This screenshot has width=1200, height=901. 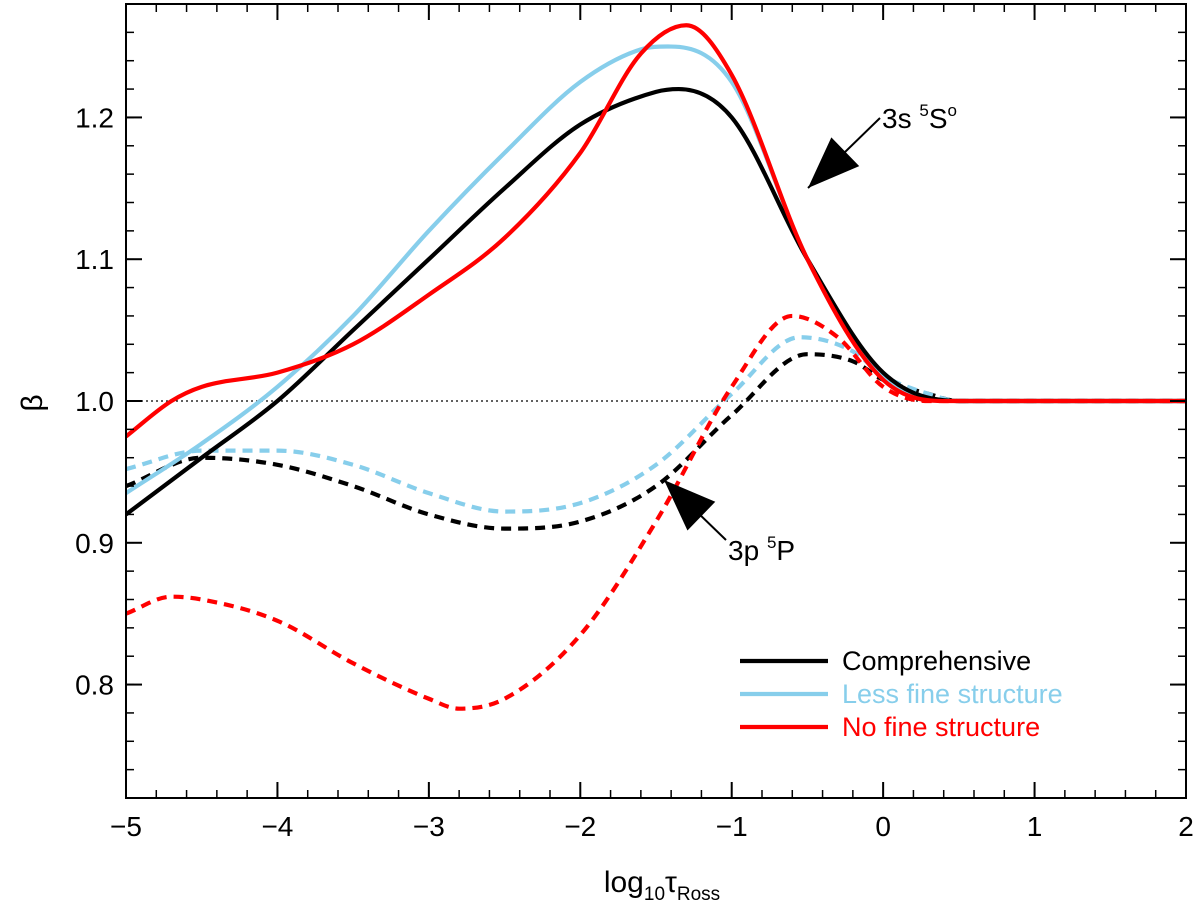 What do you see at coordinates (732, 826) in the screenshot?
I see `x-tick-label: −1` at bounding box center [732, 826].